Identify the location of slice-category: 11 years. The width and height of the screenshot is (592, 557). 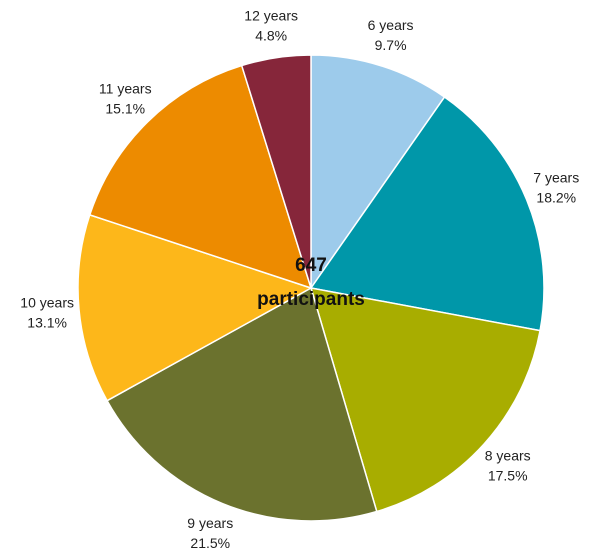
(125, 89).